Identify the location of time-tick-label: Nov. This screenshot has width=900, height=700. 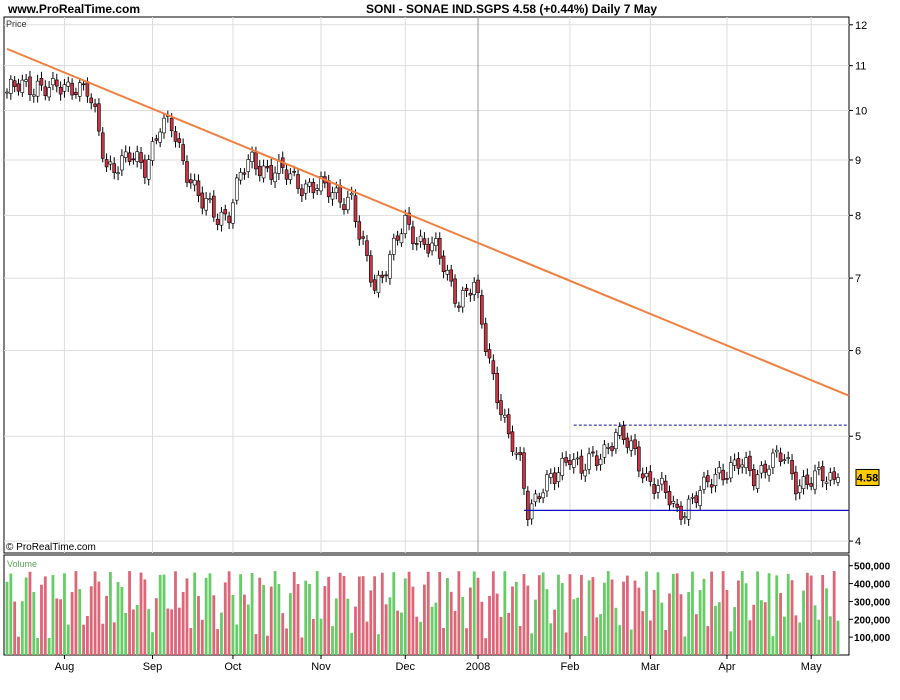
(321, 667).